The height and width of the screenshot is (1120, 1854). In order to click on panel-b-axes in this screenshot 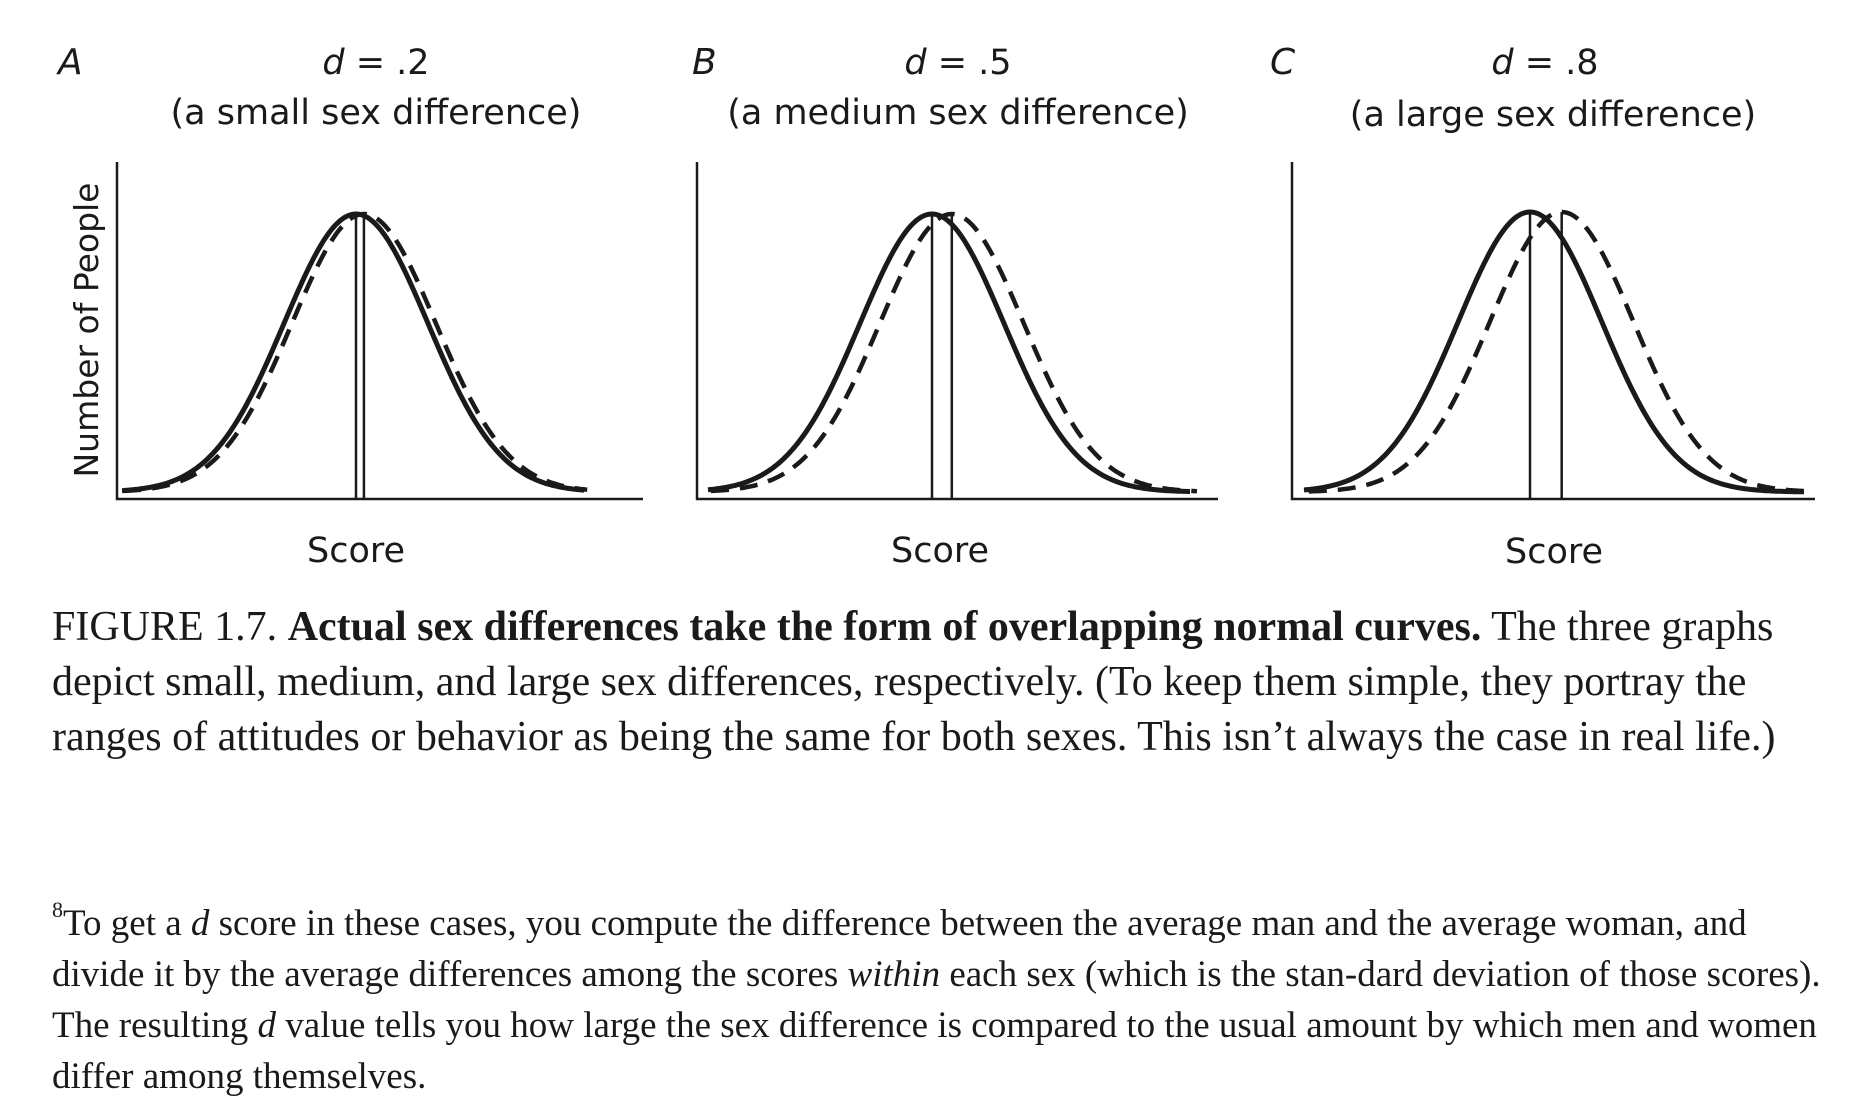, I will do `click(956, 331)`.